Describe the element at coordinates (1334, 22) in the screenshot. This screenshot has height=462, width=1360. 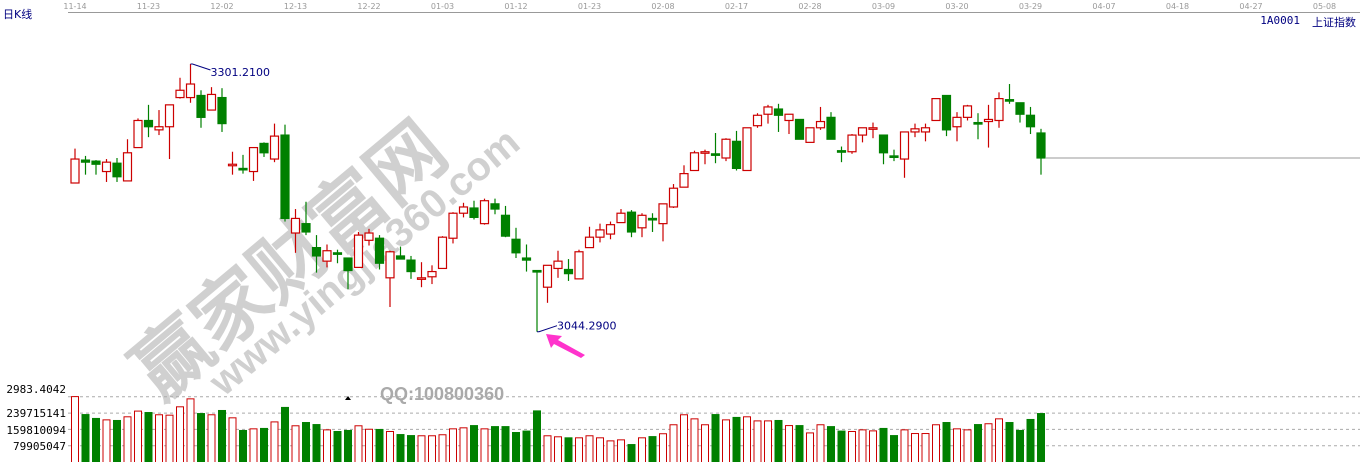
I see `security-name: 上证指数` at that location.